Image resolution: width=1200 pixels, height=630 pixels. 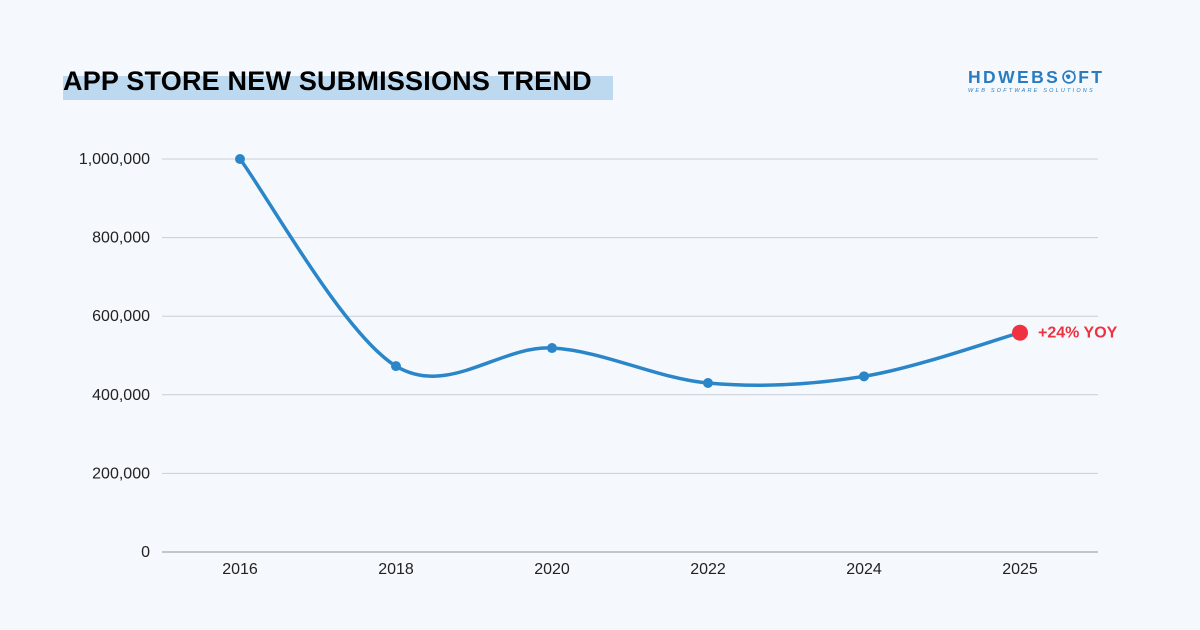 I want to click on globe-icon, so click(x=1069, y=77).